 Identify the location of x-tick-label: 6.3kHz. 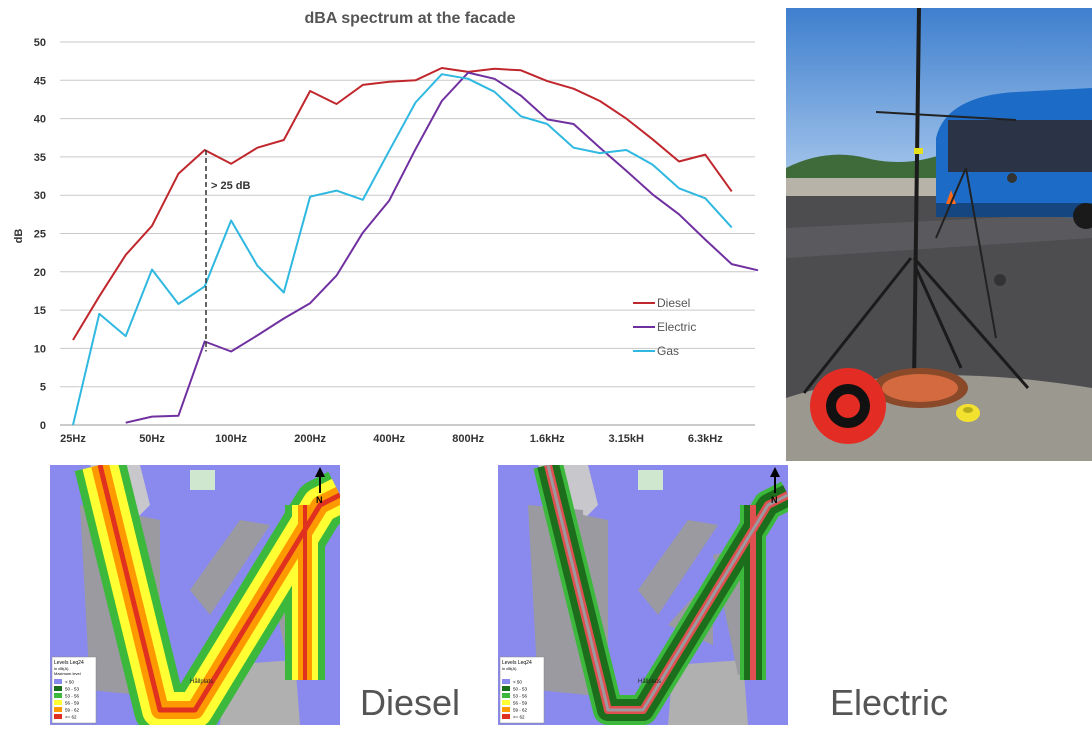
(705, 439).